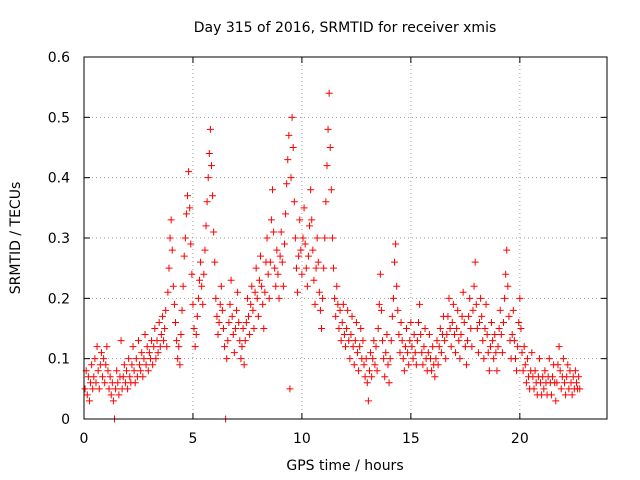  I want to click on y-tick-label: 0.6, so click(59, 58).